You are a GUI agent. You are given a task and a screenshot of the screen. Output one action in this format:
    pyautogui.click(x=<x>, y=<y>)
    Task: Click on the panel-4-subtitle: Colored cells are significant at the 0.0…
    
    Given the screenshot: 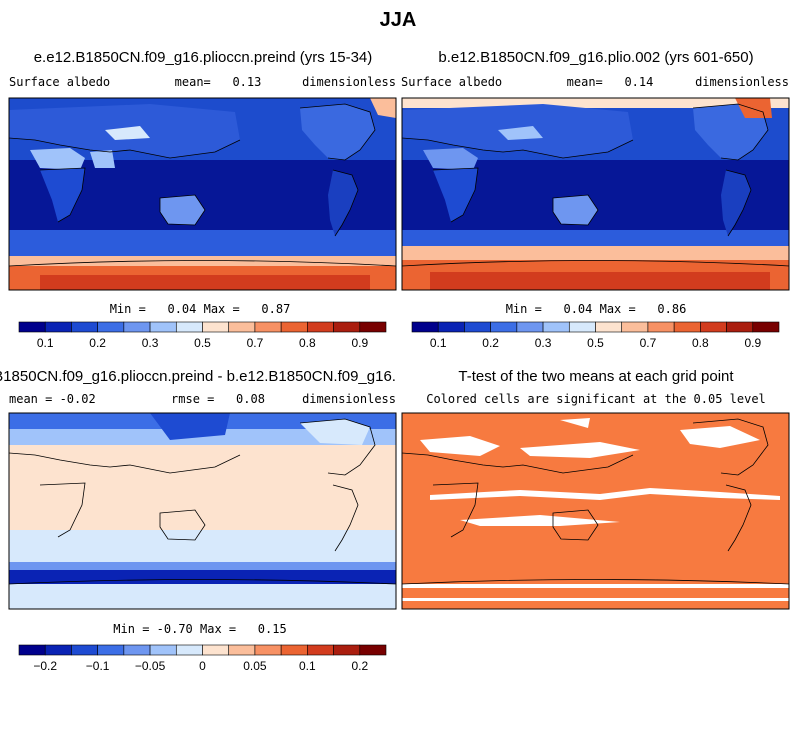 What is the action you would take?
    pyautogui.click(x=596, y=399)
    